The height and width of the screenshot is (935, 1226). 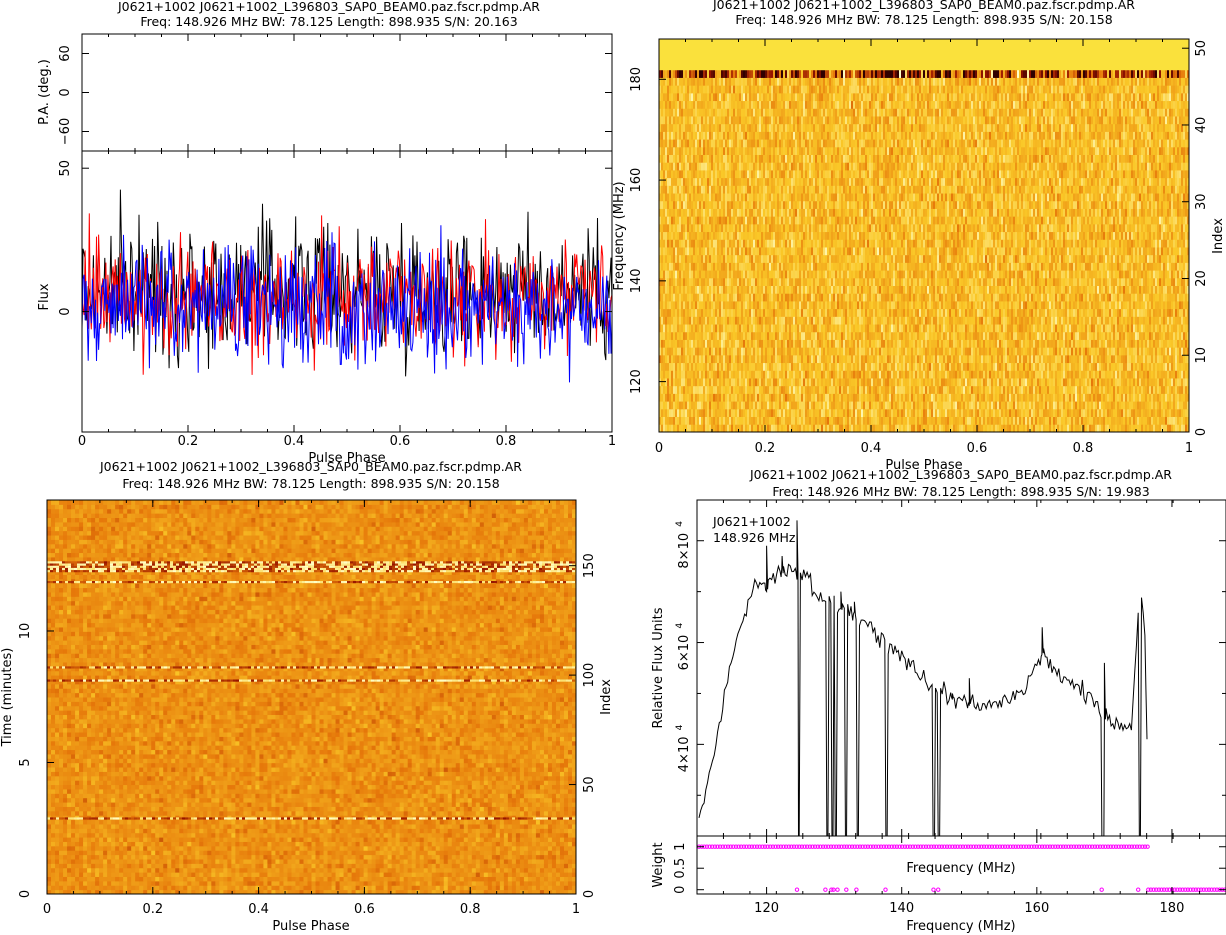 I want to click on pa-y-tick-label: −60, so click(x=65, y=131).